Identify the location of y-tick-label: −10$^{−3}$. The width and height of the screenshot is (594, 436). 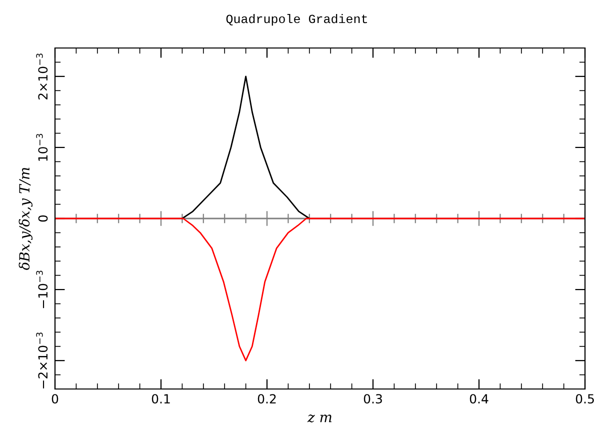
(42, 289).